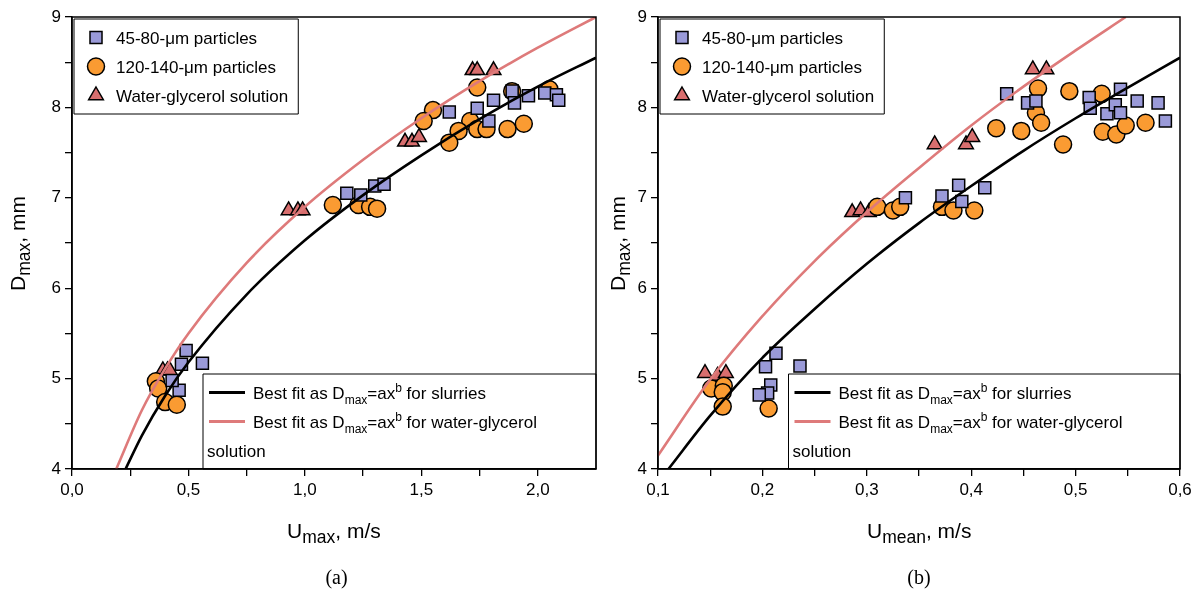 This screenshot has height=612, width=1203. What do you see at coordinates (658, 489) in the screenshot?
I see `x-tick-label: 0,1` at bounding box center [658, 489].